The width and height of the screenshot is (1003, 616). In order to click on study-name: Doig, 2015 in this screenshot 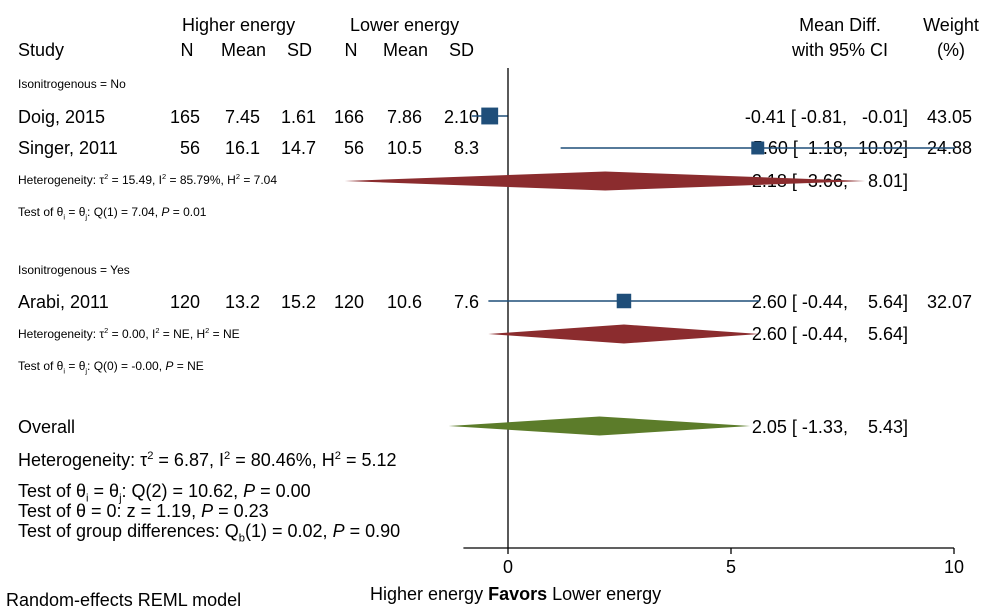, I will do `click(62, 117)`.